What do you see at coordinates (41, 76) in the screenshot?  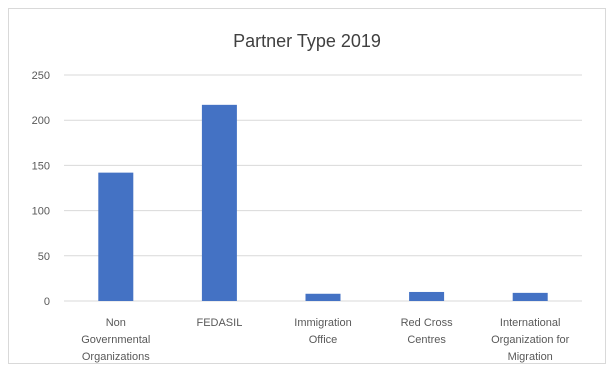 I see `y-tick-label: 250` at bounding box center [41, 76].